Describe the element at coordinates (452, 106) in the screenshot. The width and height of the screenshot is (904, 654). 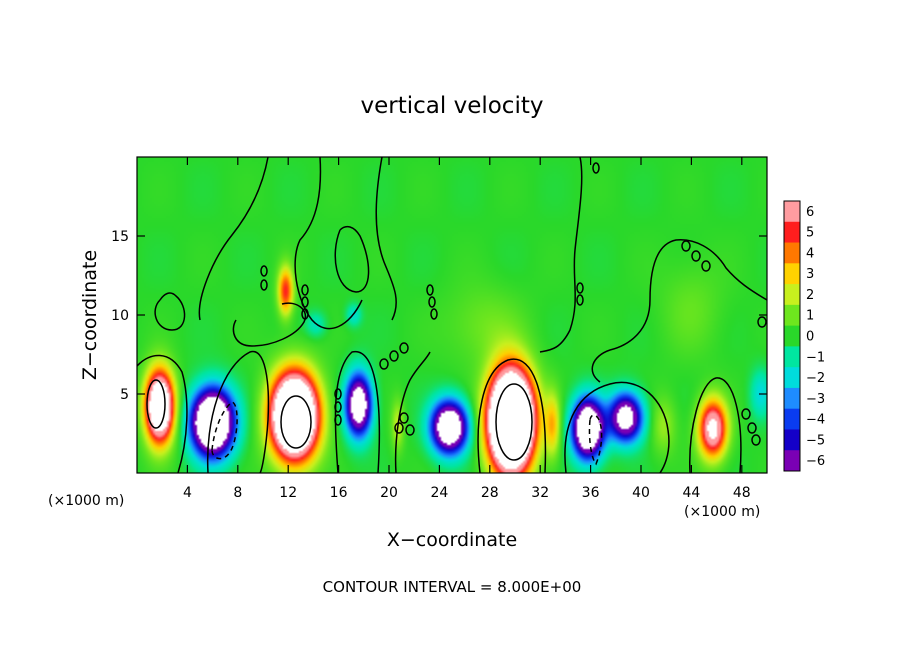
I see `chart-title: vertical velocity` at that location.